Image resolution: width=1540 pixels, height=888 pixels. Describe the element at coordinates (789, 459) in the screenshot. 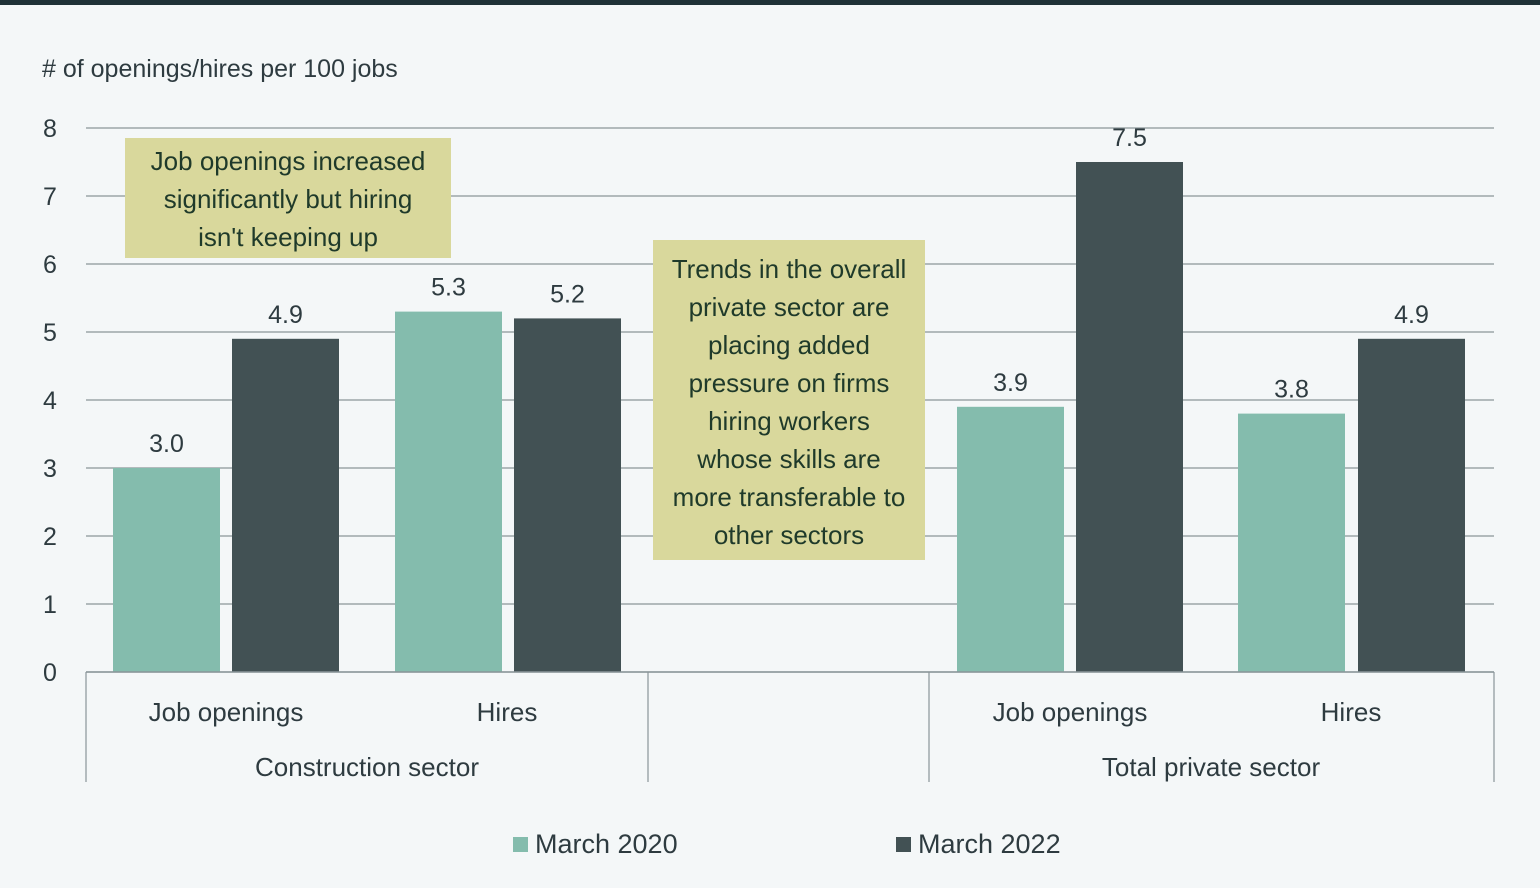

I see `annotation-line: whose skills are` at that location.